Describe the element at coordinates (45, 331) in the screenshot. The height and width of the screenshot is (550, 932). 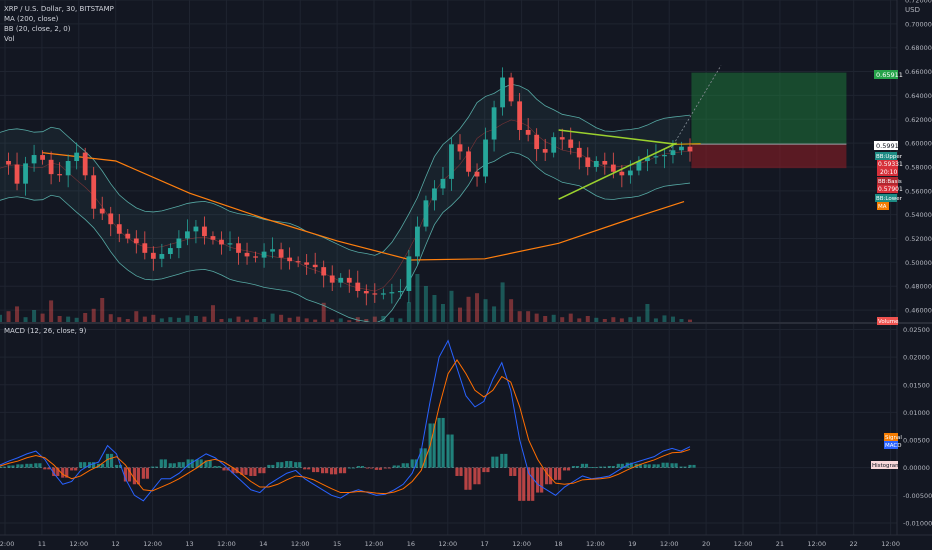
I see `macd-legend: MACD (12, 26, close, 9)` at that location.